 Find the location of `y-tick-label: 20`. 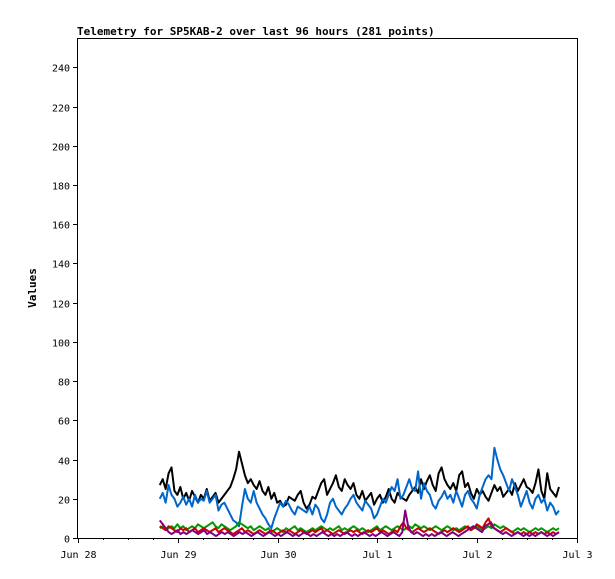

y-tick-label: 20 is located at coordinates (64, 501).